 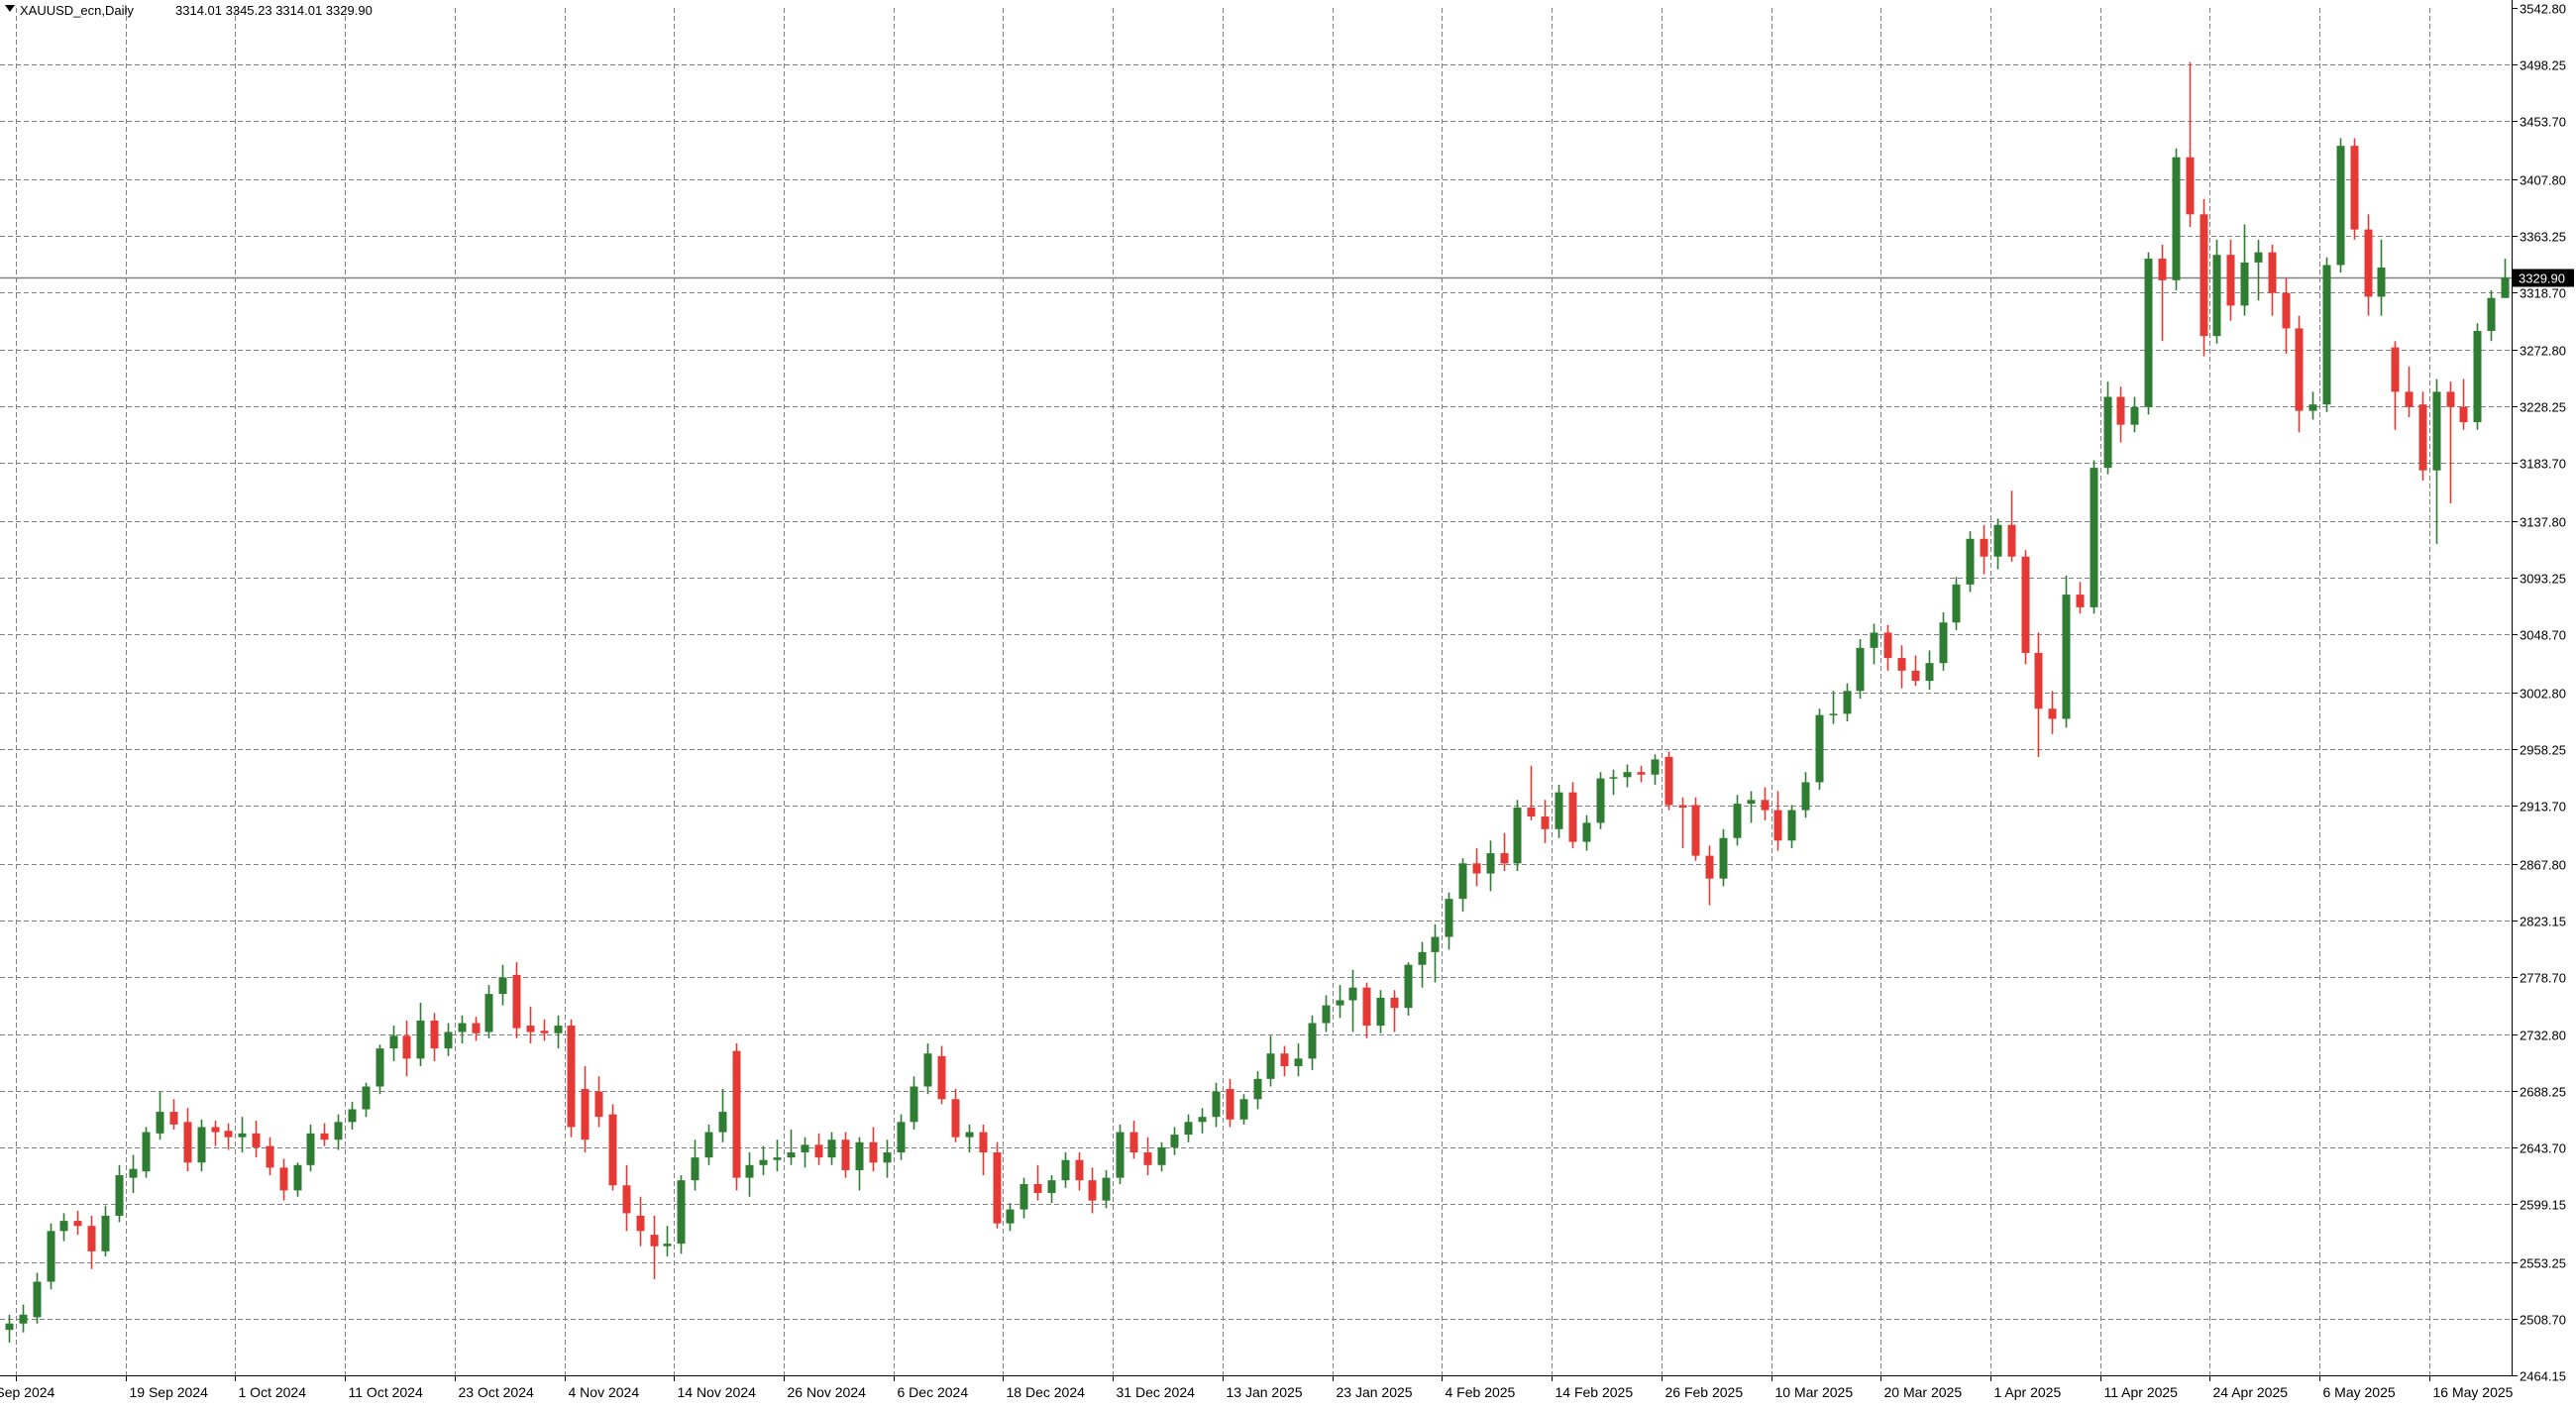 What do you see at coordinates (77, 10) in the screenshot?
I see `symbol-timeframe-label: XAUUSD_ecn,Daily` at bounding box center [77, 10].